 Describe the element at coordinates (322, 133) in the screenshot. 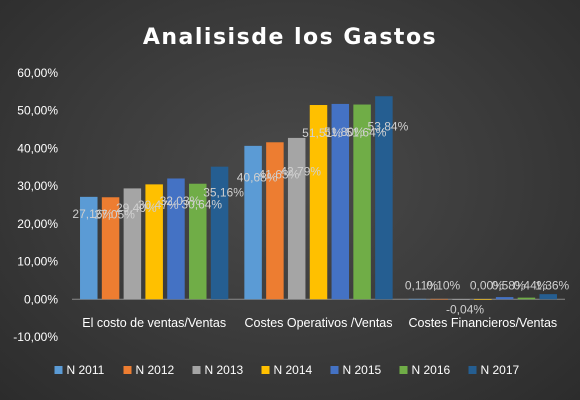

I see `data-label: 51,51%` at that location.